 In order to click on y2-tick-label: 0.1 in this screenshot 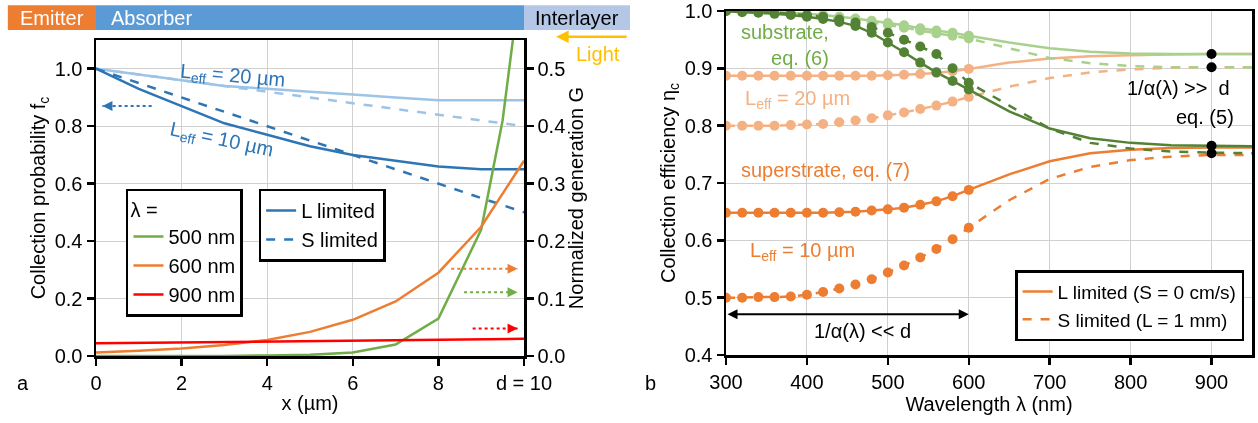, I will do `click(551, 298)`.